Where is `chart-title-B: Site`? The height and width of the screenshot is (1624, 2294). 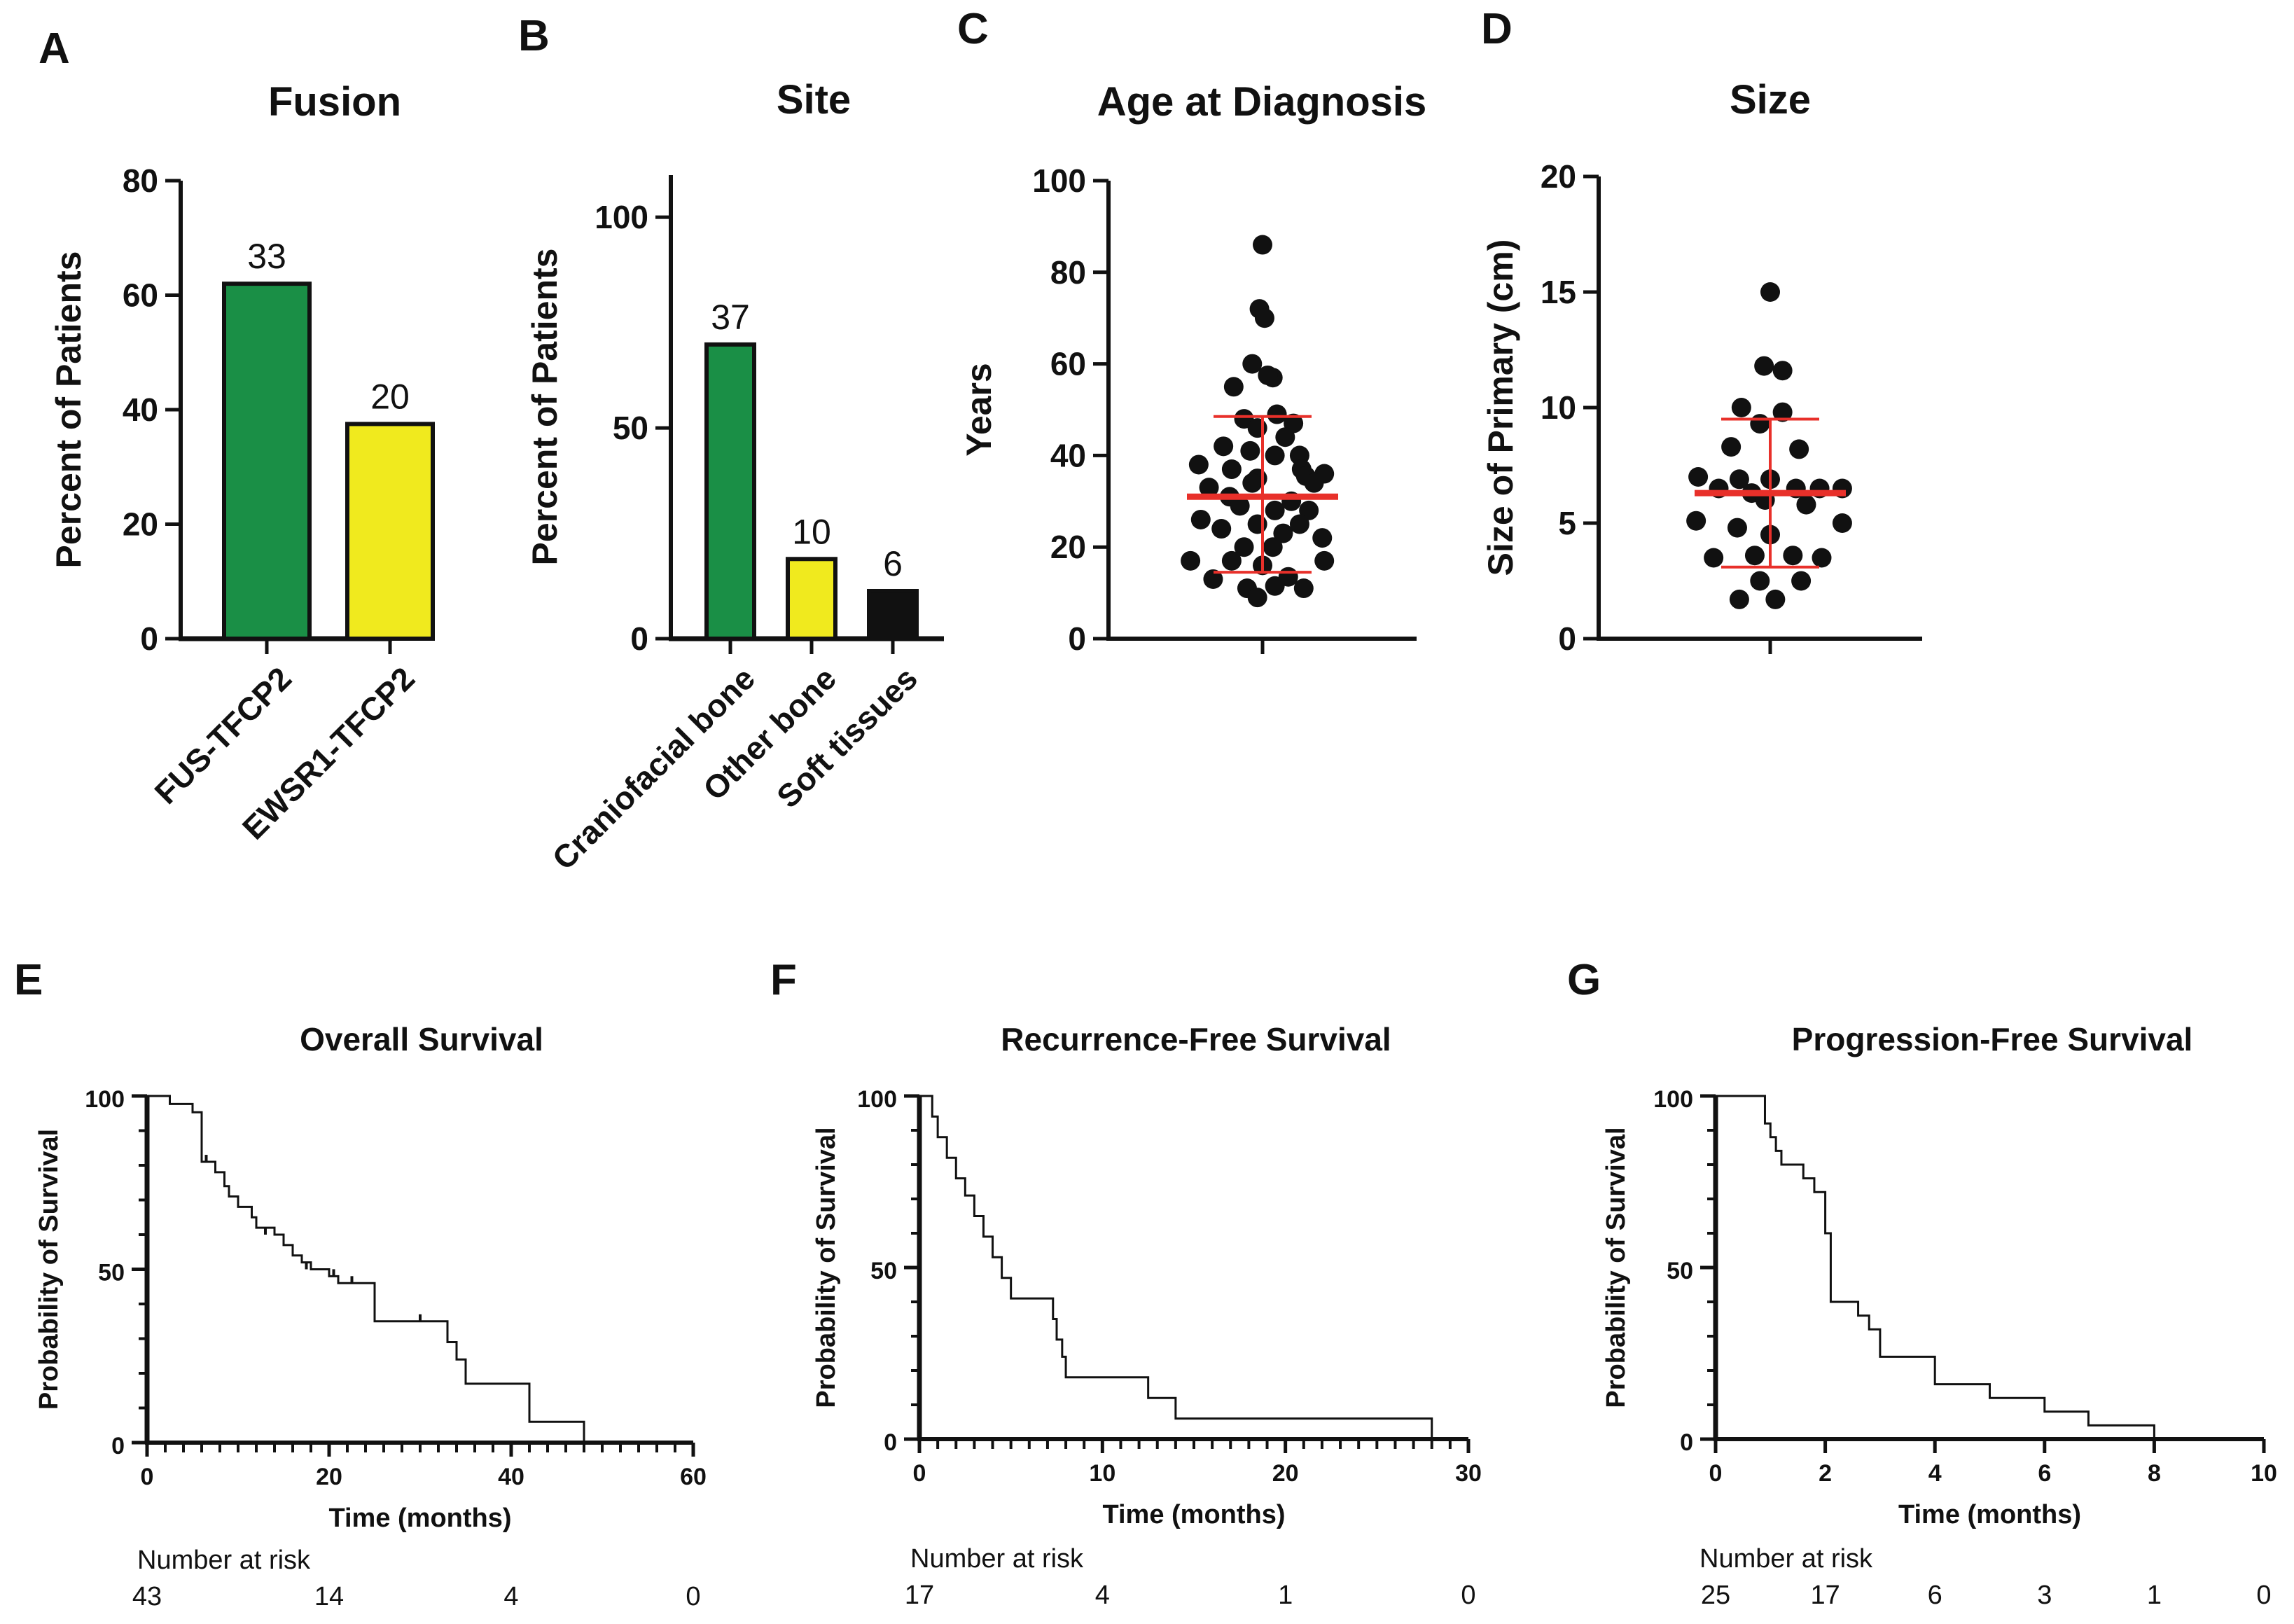 chart-title-B: Site is located at coordinates (814, 100).